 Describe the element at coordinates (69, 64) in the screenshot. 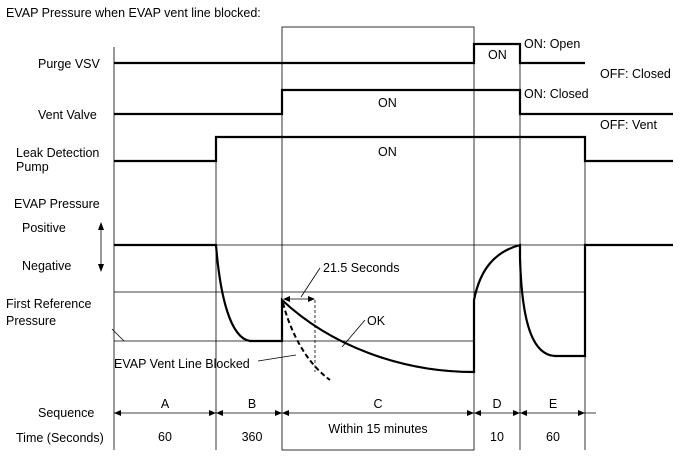

I see `label-purge-vsv: Purge VSV` at that location.